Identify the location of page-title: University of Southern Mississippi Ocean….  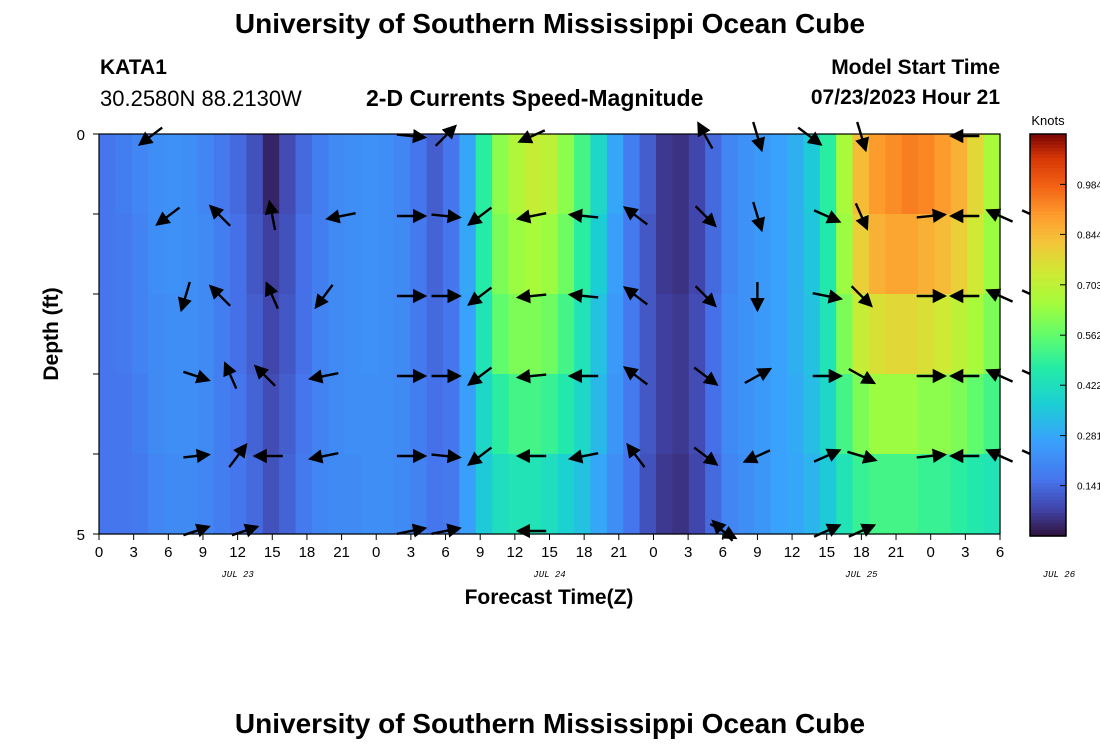
(550, 23).